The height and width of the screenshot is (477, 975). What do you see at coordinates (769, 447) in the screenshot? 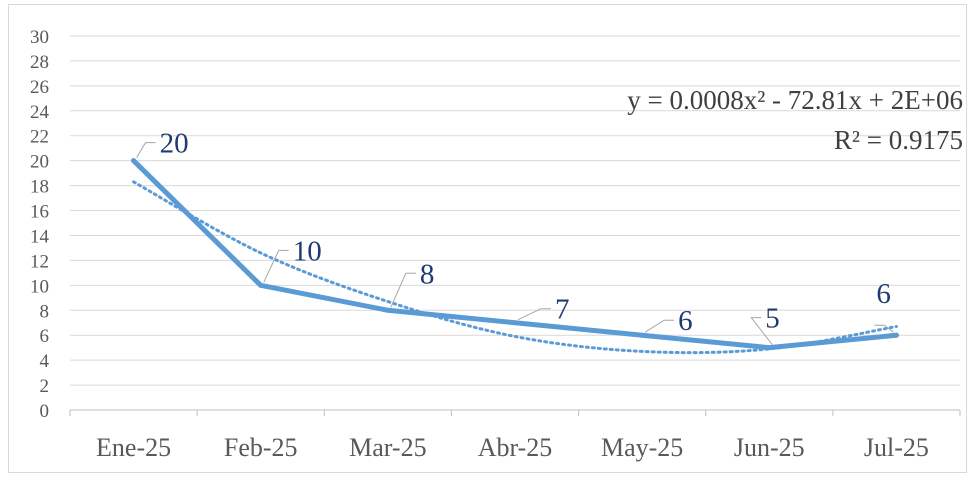
I see `x-tick-label: Jun-25` at bounding box center [769, 447].